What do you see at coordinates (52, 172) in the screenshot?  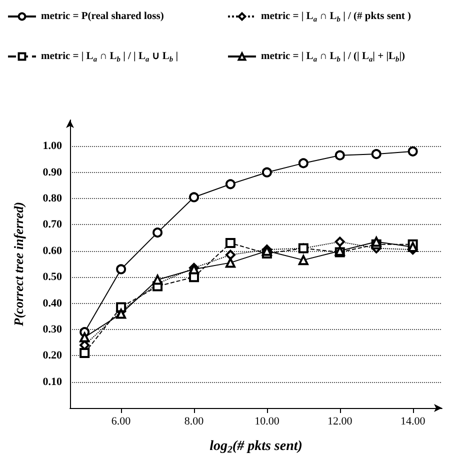 I see `y-tick-label: 0.90` at bounding box center [52, 172].